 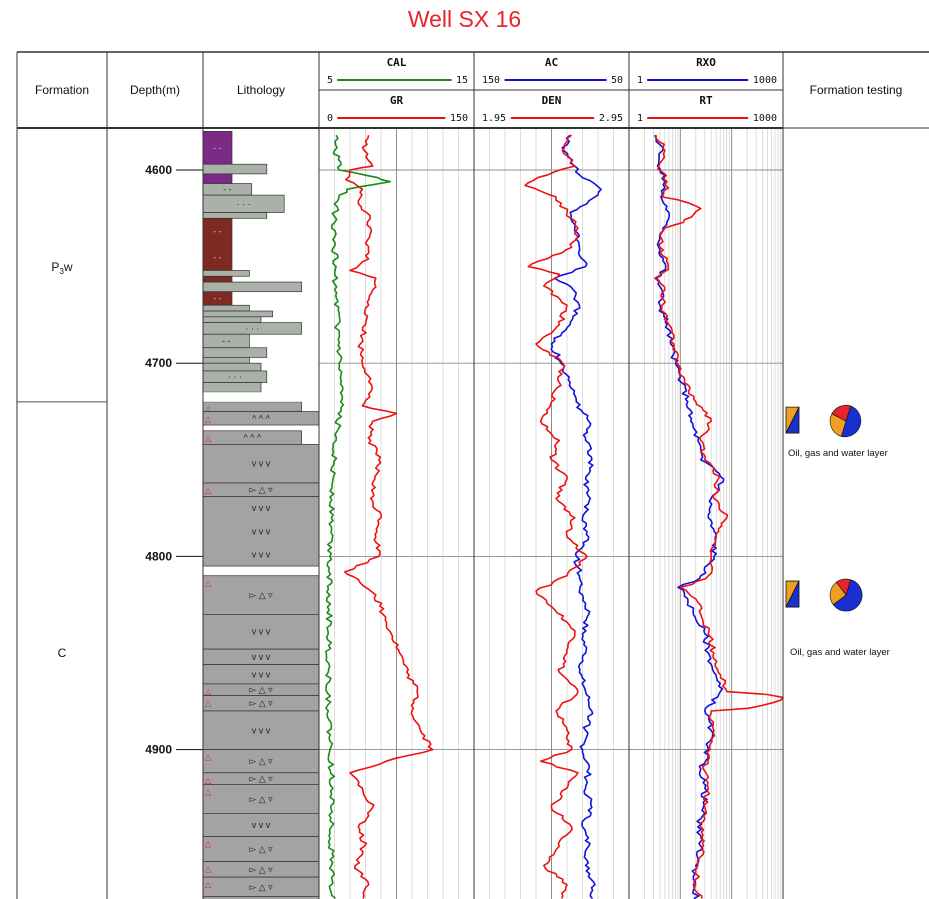 What do you see at coordinates (551, 62) in the screenshot?
I see `curve-name-ac: AC` at bounding box center [551, 62].